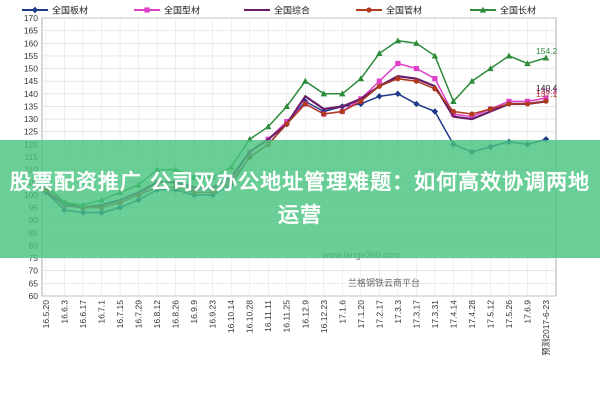 Image resolution: width=600 pixels, height=400 pixels. Describe the element at coordinates (287, 316) in the screenshot. I see `x-tick-label: 16.11.25` at that location.